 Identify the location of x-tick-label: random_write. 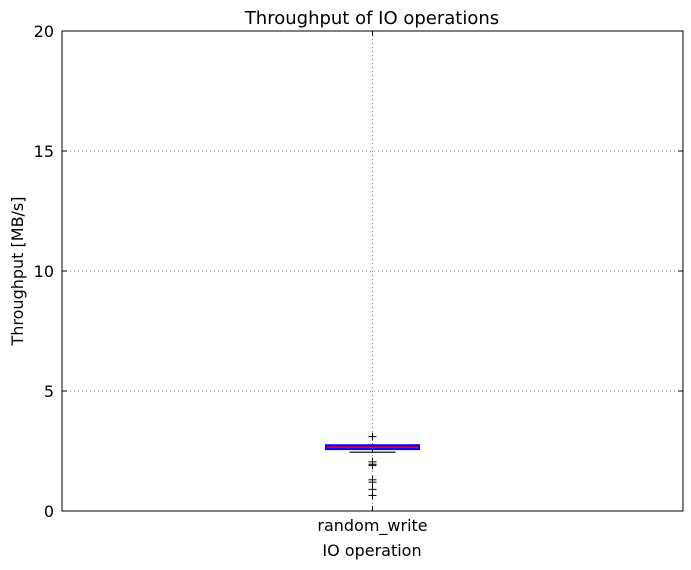
(372, 526).